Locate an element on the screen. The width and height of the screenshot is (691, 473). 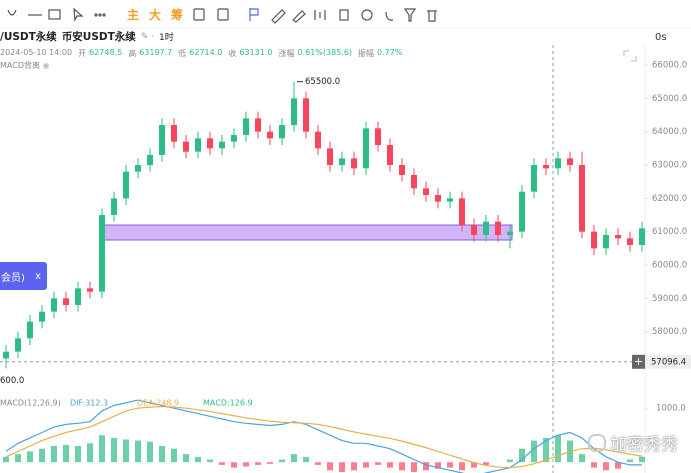
plus-sign: + is located at coordinates (638, 361).